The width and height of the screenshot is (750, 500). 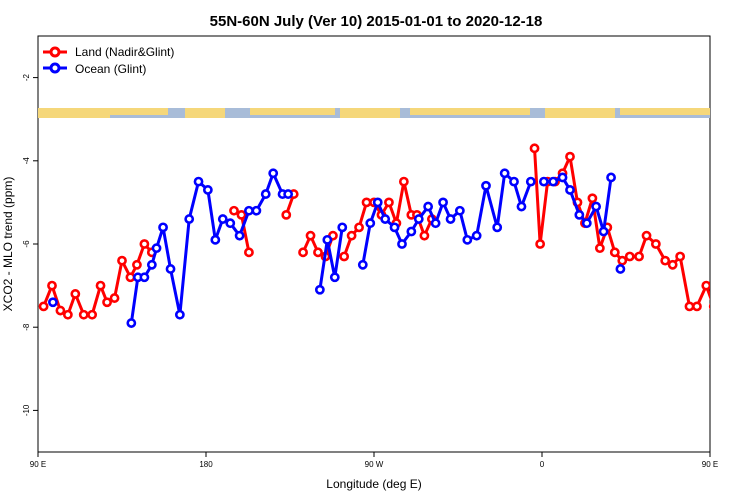 What do you see at coordinates (110, 69) in the screenshot?
I see `legend-ocean-label: Ocean (Glint)` at bounding box center [110, 69].